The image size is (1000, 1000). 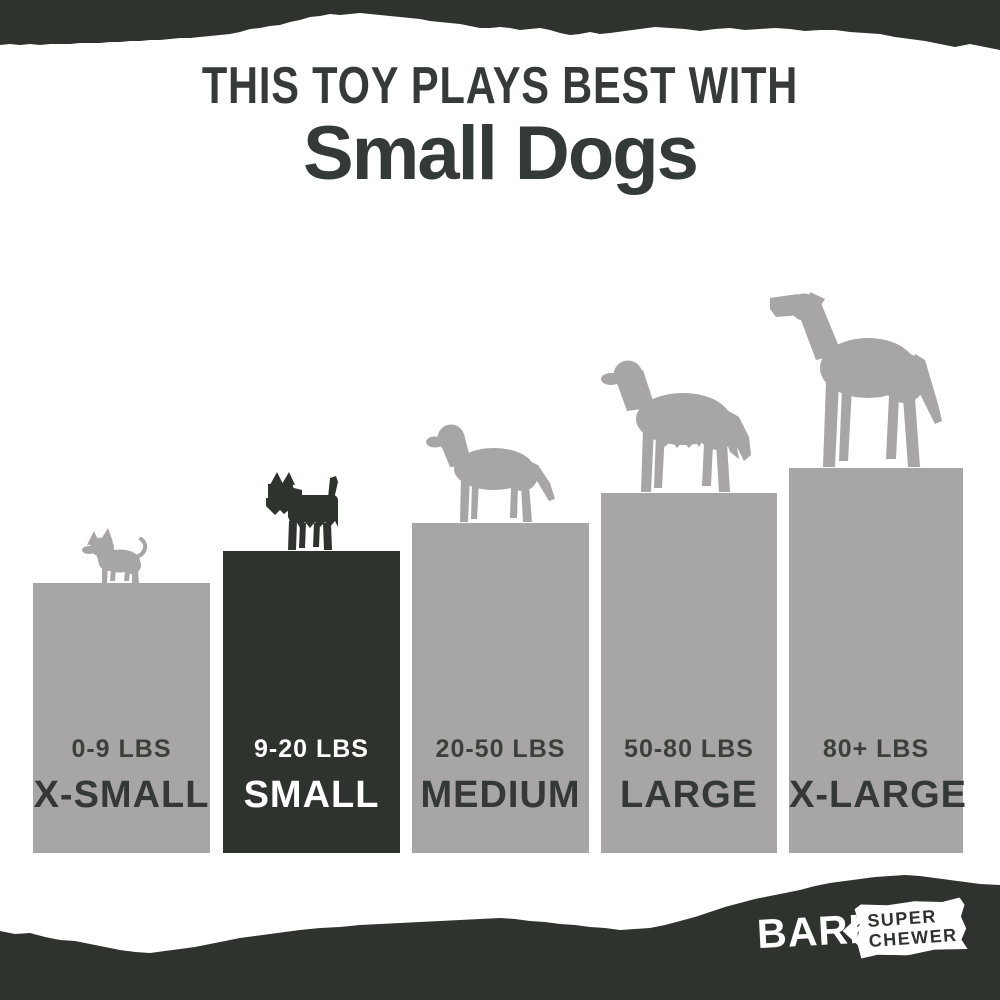 I want to click on chihuahua-icon, so click(x=115, y=555).